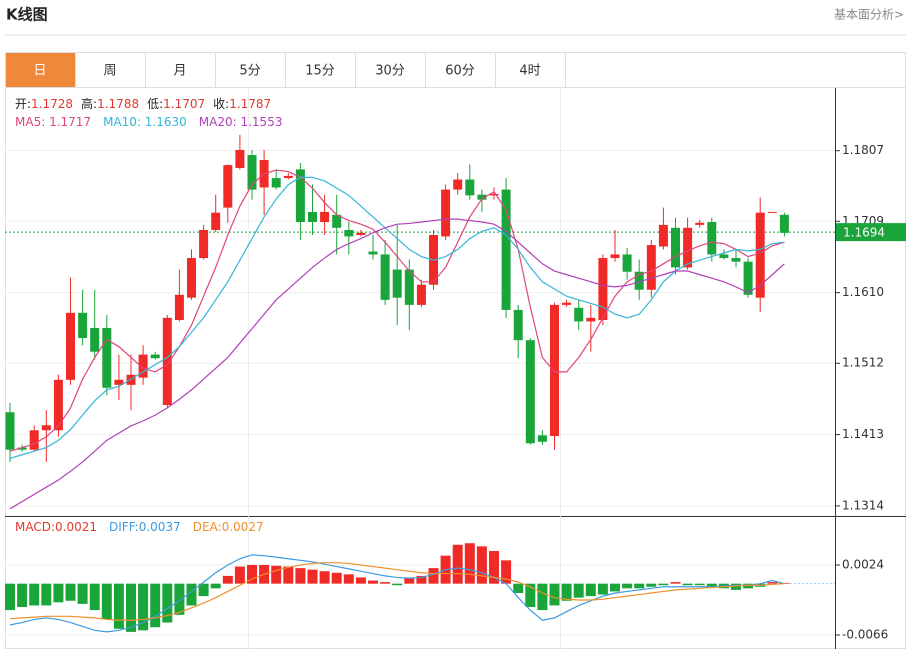  I want to click on info-label: MA20:, so click(220, 122).